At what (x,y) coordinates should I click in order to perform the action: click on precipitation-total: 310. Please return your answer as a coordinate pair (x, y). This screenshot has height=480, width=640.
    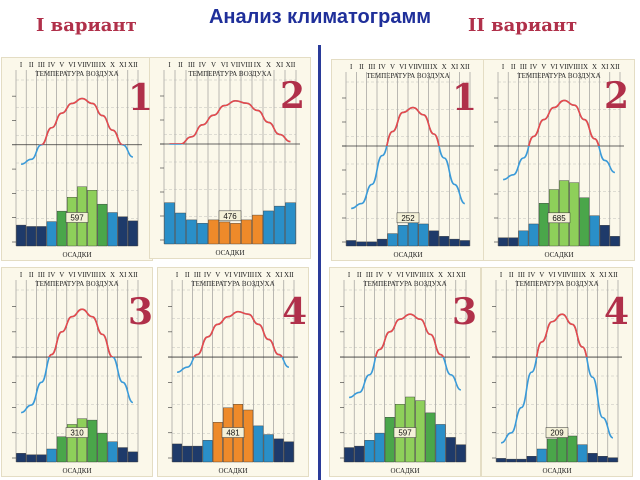
    Looking at the image, I should click on (77, 433).